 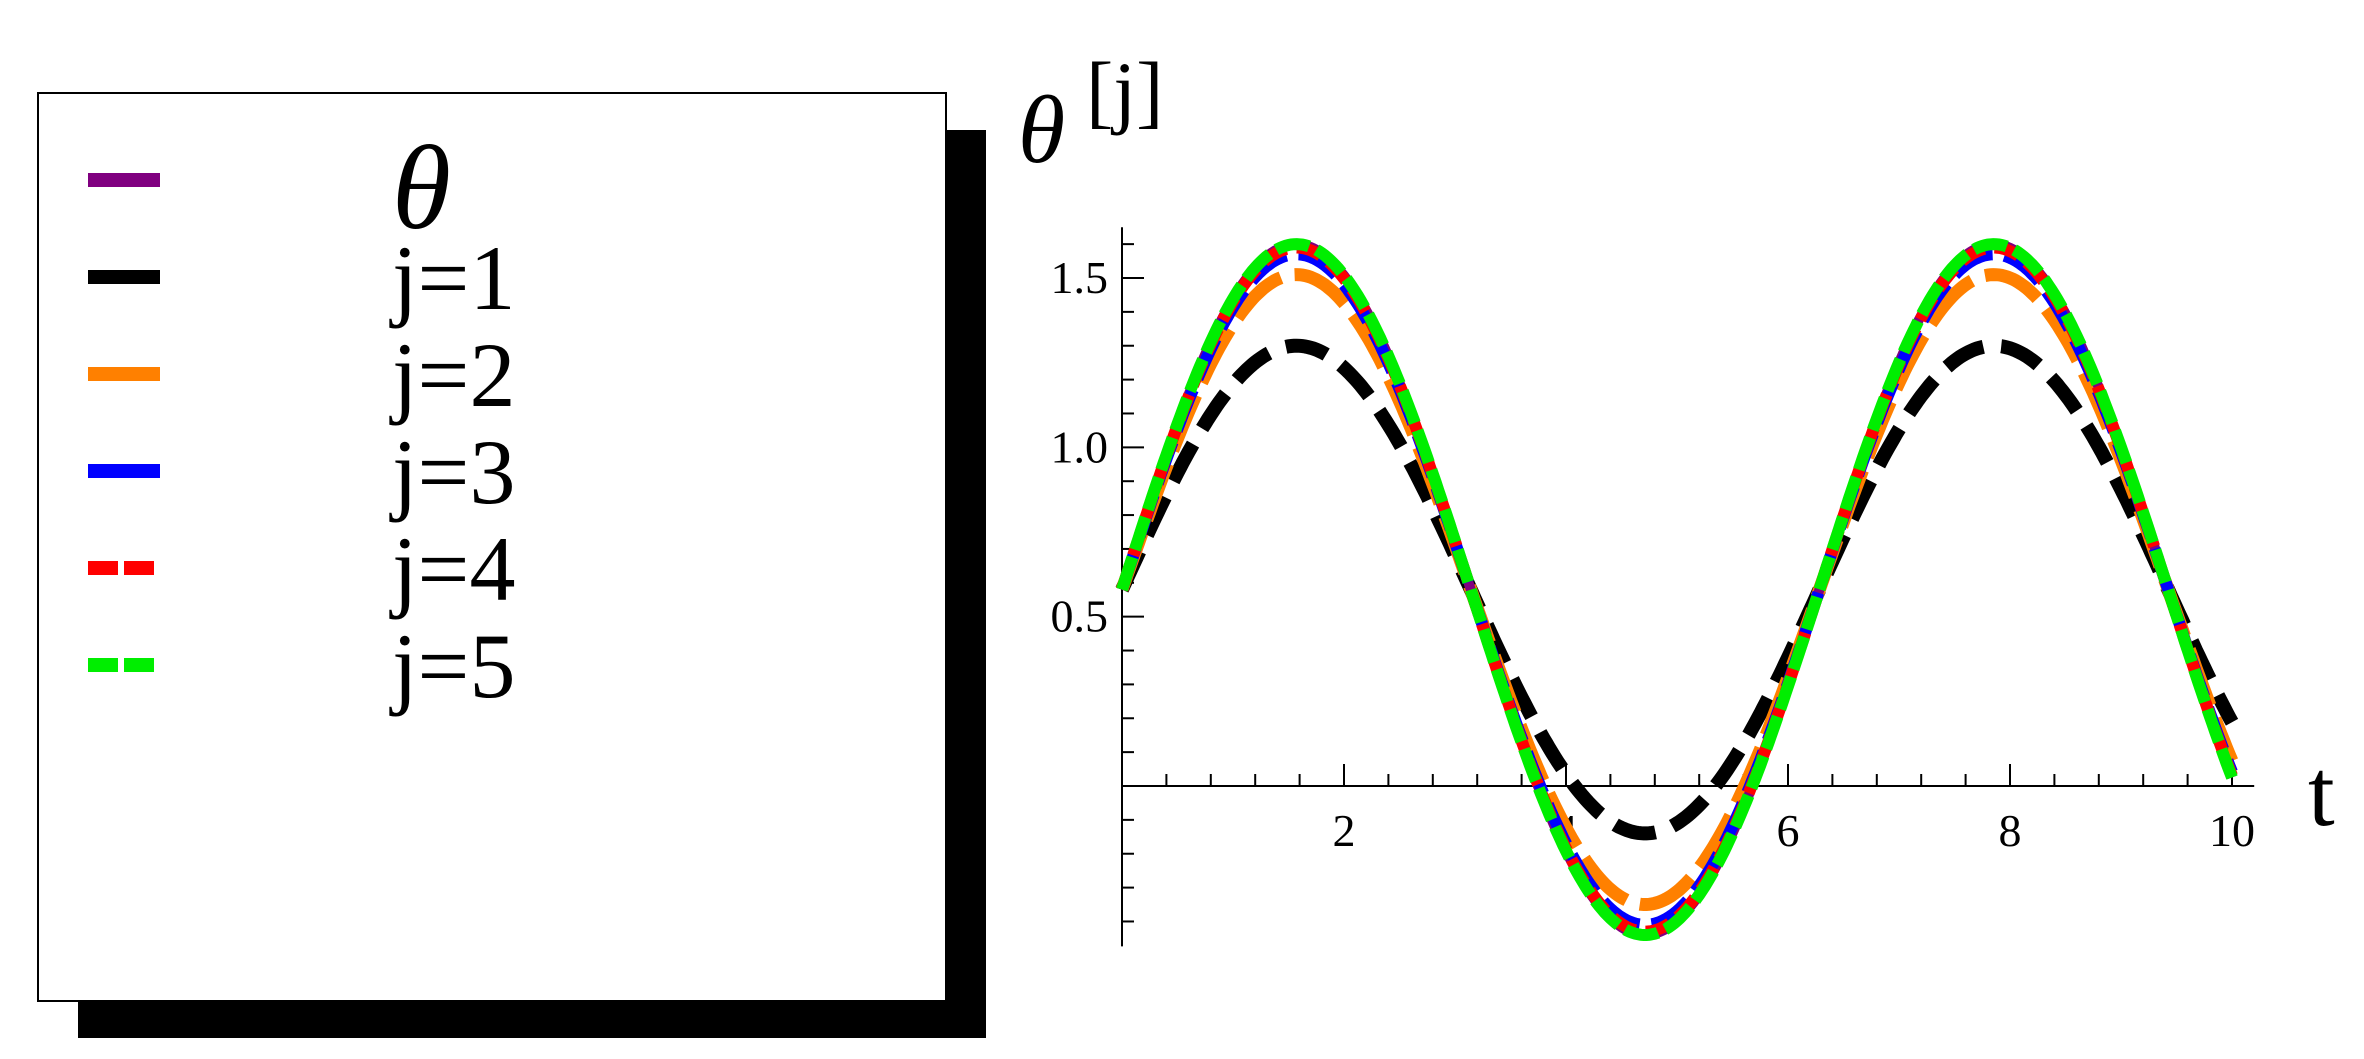 I want to click on x-tick-label: 8, so click(x=2010, y=830).